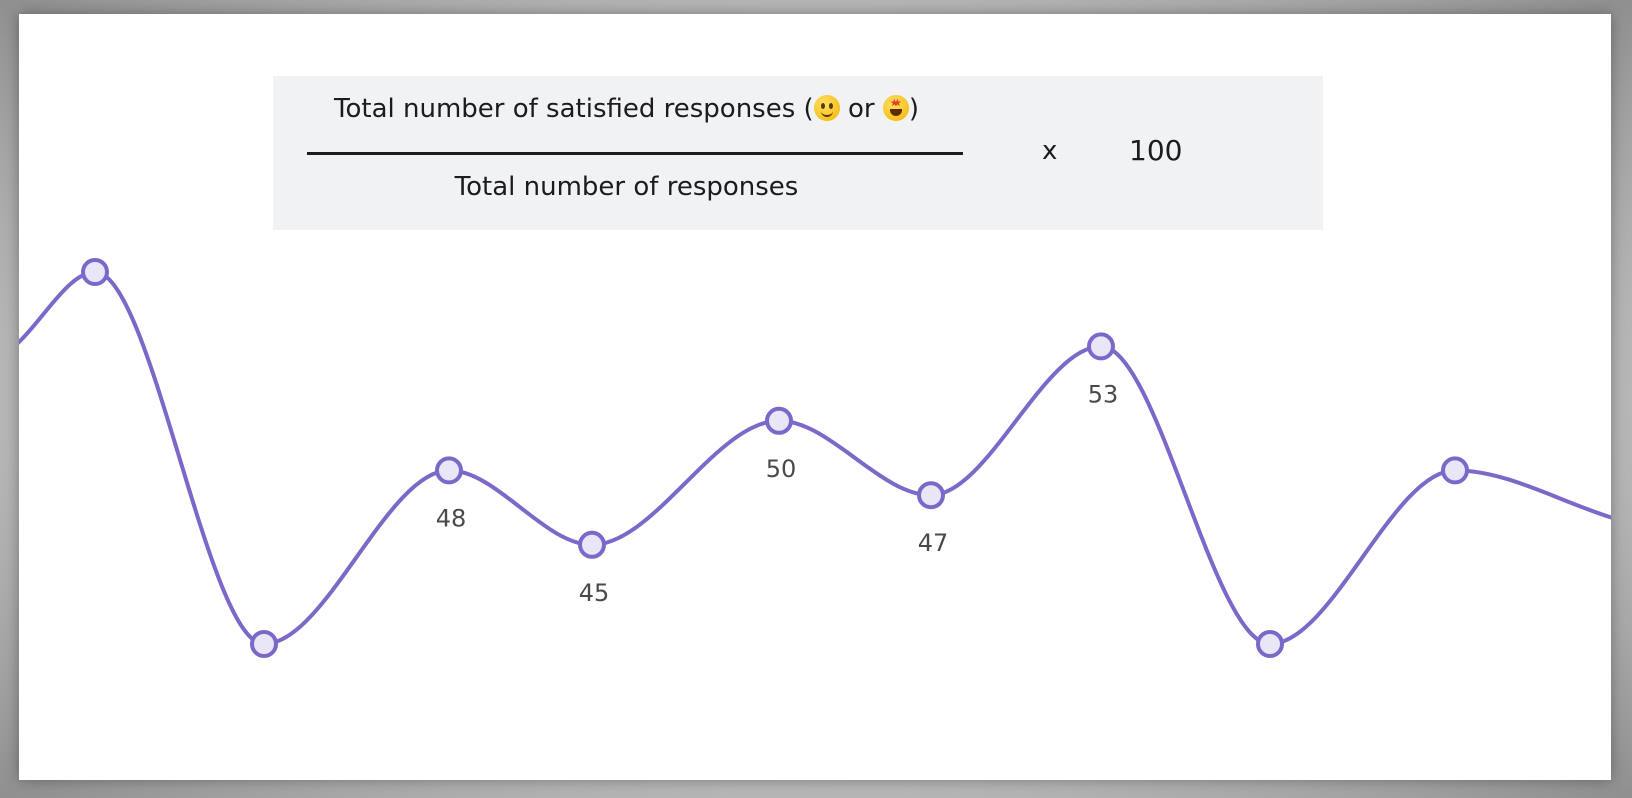  Describe the element at coordinates (451, 518) in the screenshot. I see `data-label: 48` at that location.